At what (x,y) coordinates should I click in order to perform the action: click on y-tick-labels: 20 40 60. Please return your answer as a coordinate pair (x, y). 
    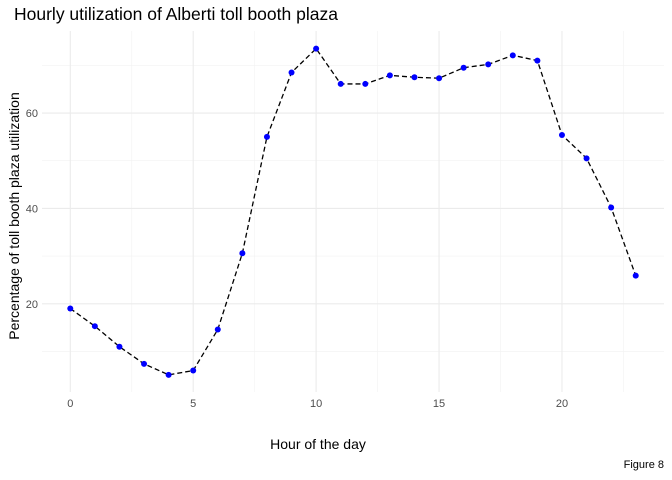
    Looking at the image, I should click on (32, 209).